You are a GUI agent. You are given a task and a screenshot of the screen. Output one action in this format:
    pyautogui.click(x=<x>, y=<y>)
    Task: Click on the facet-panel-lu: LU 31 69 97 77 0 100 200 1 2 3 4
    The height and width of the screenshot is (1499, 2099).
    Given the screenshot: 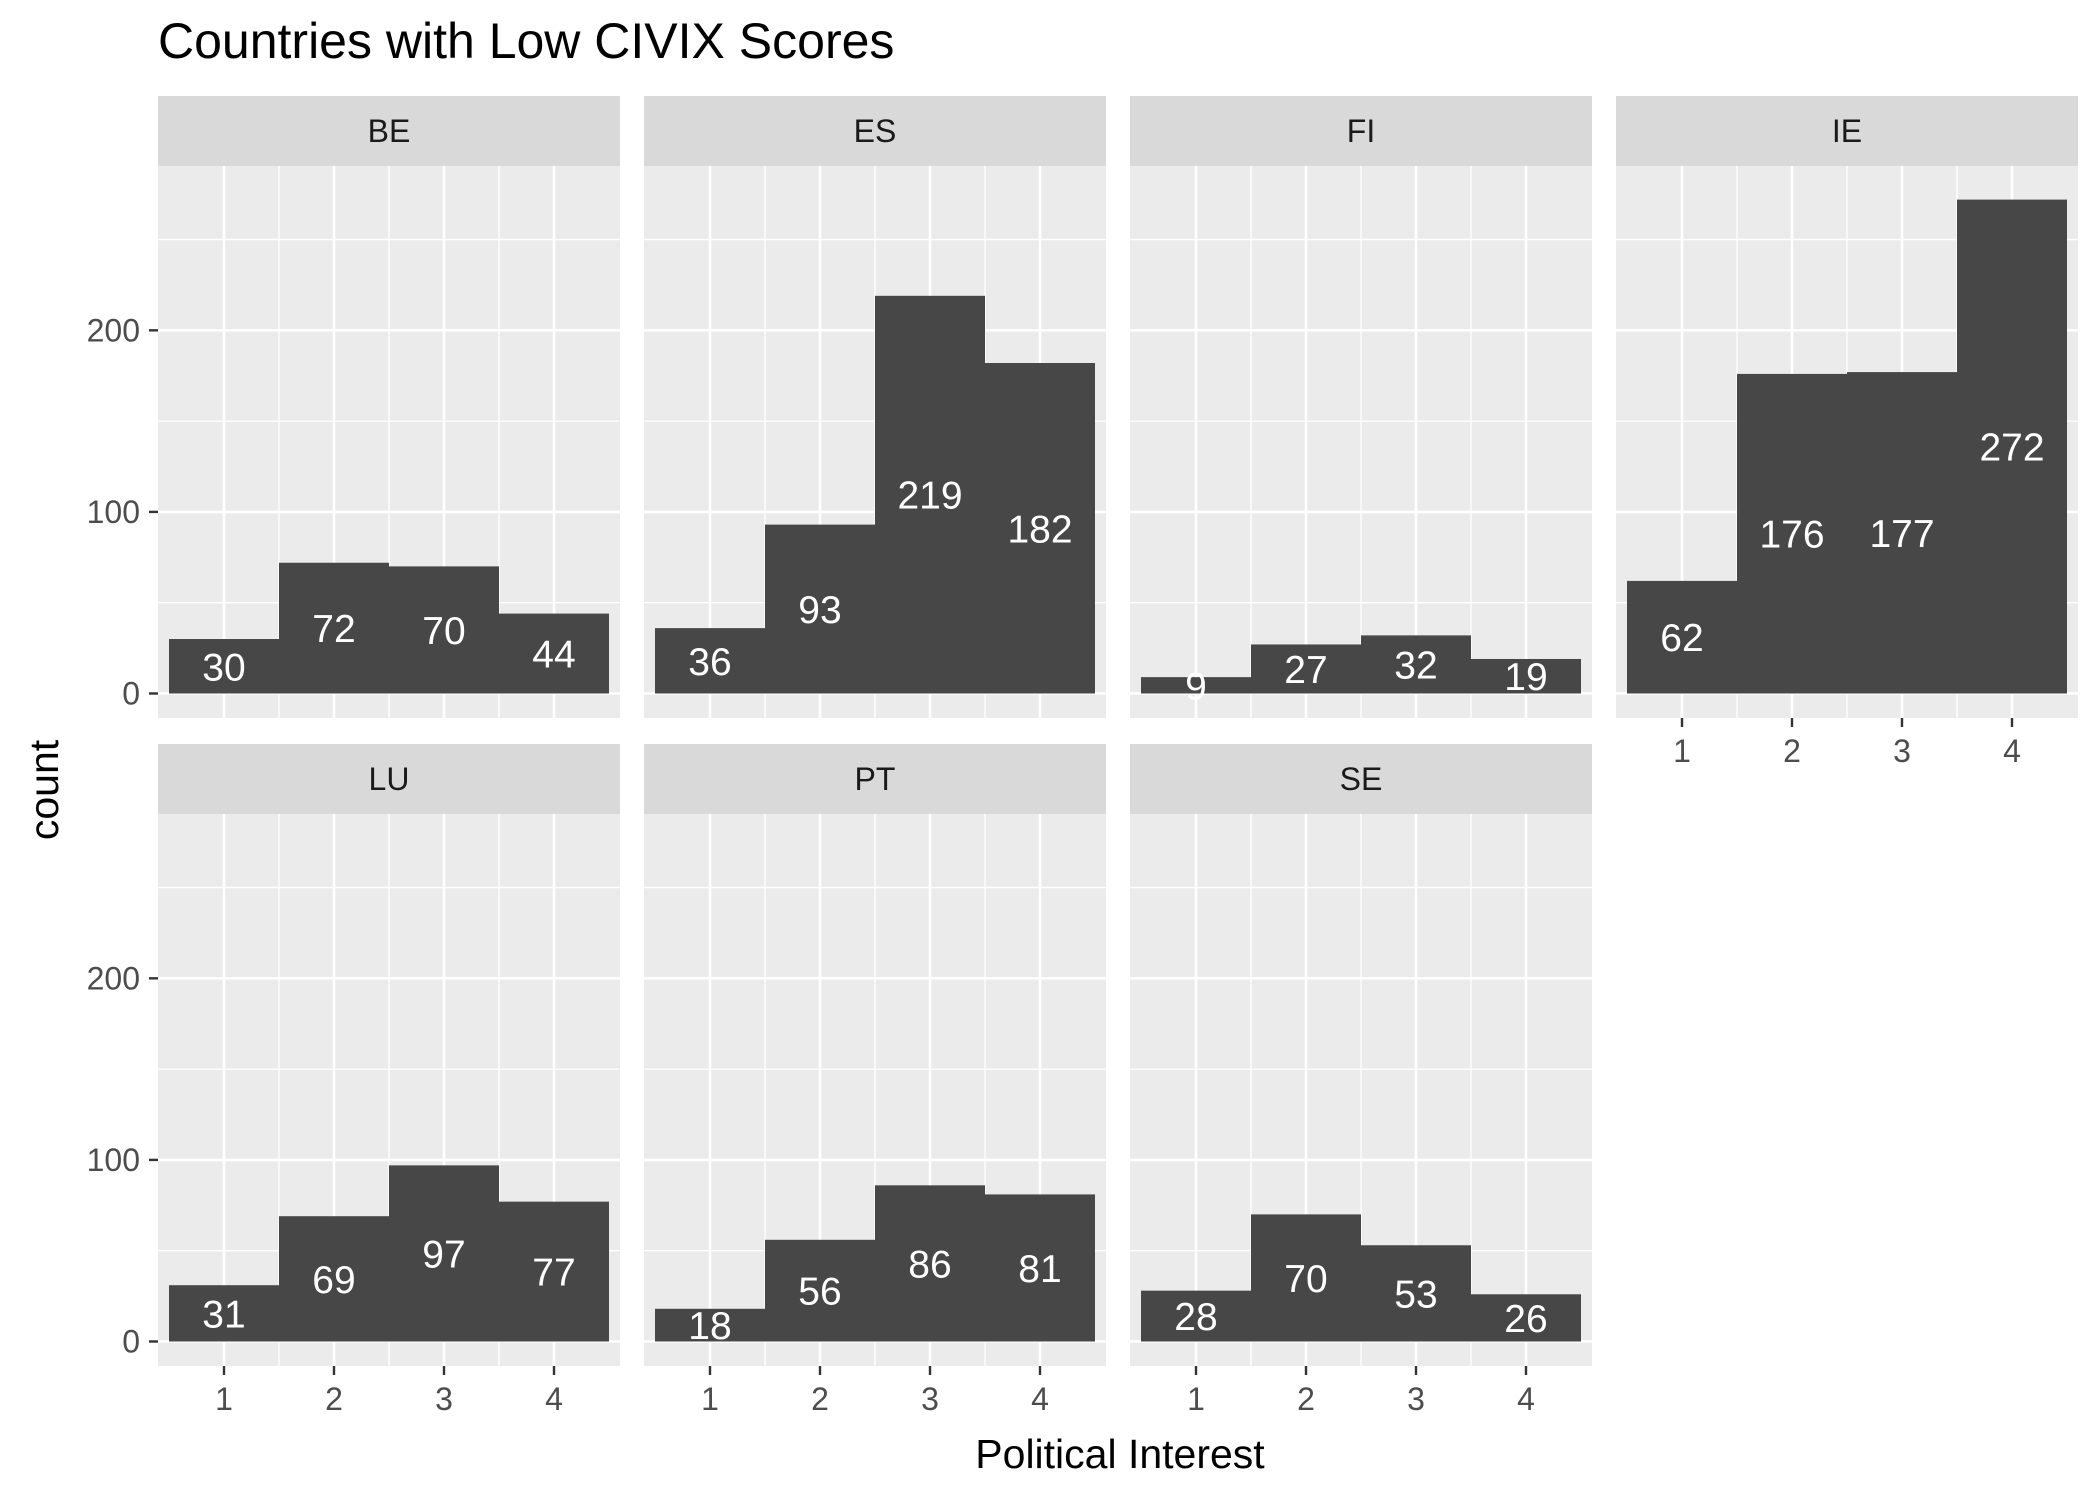 What is the action you would take?
    pyautogui.click(x=353, y=1080)
    